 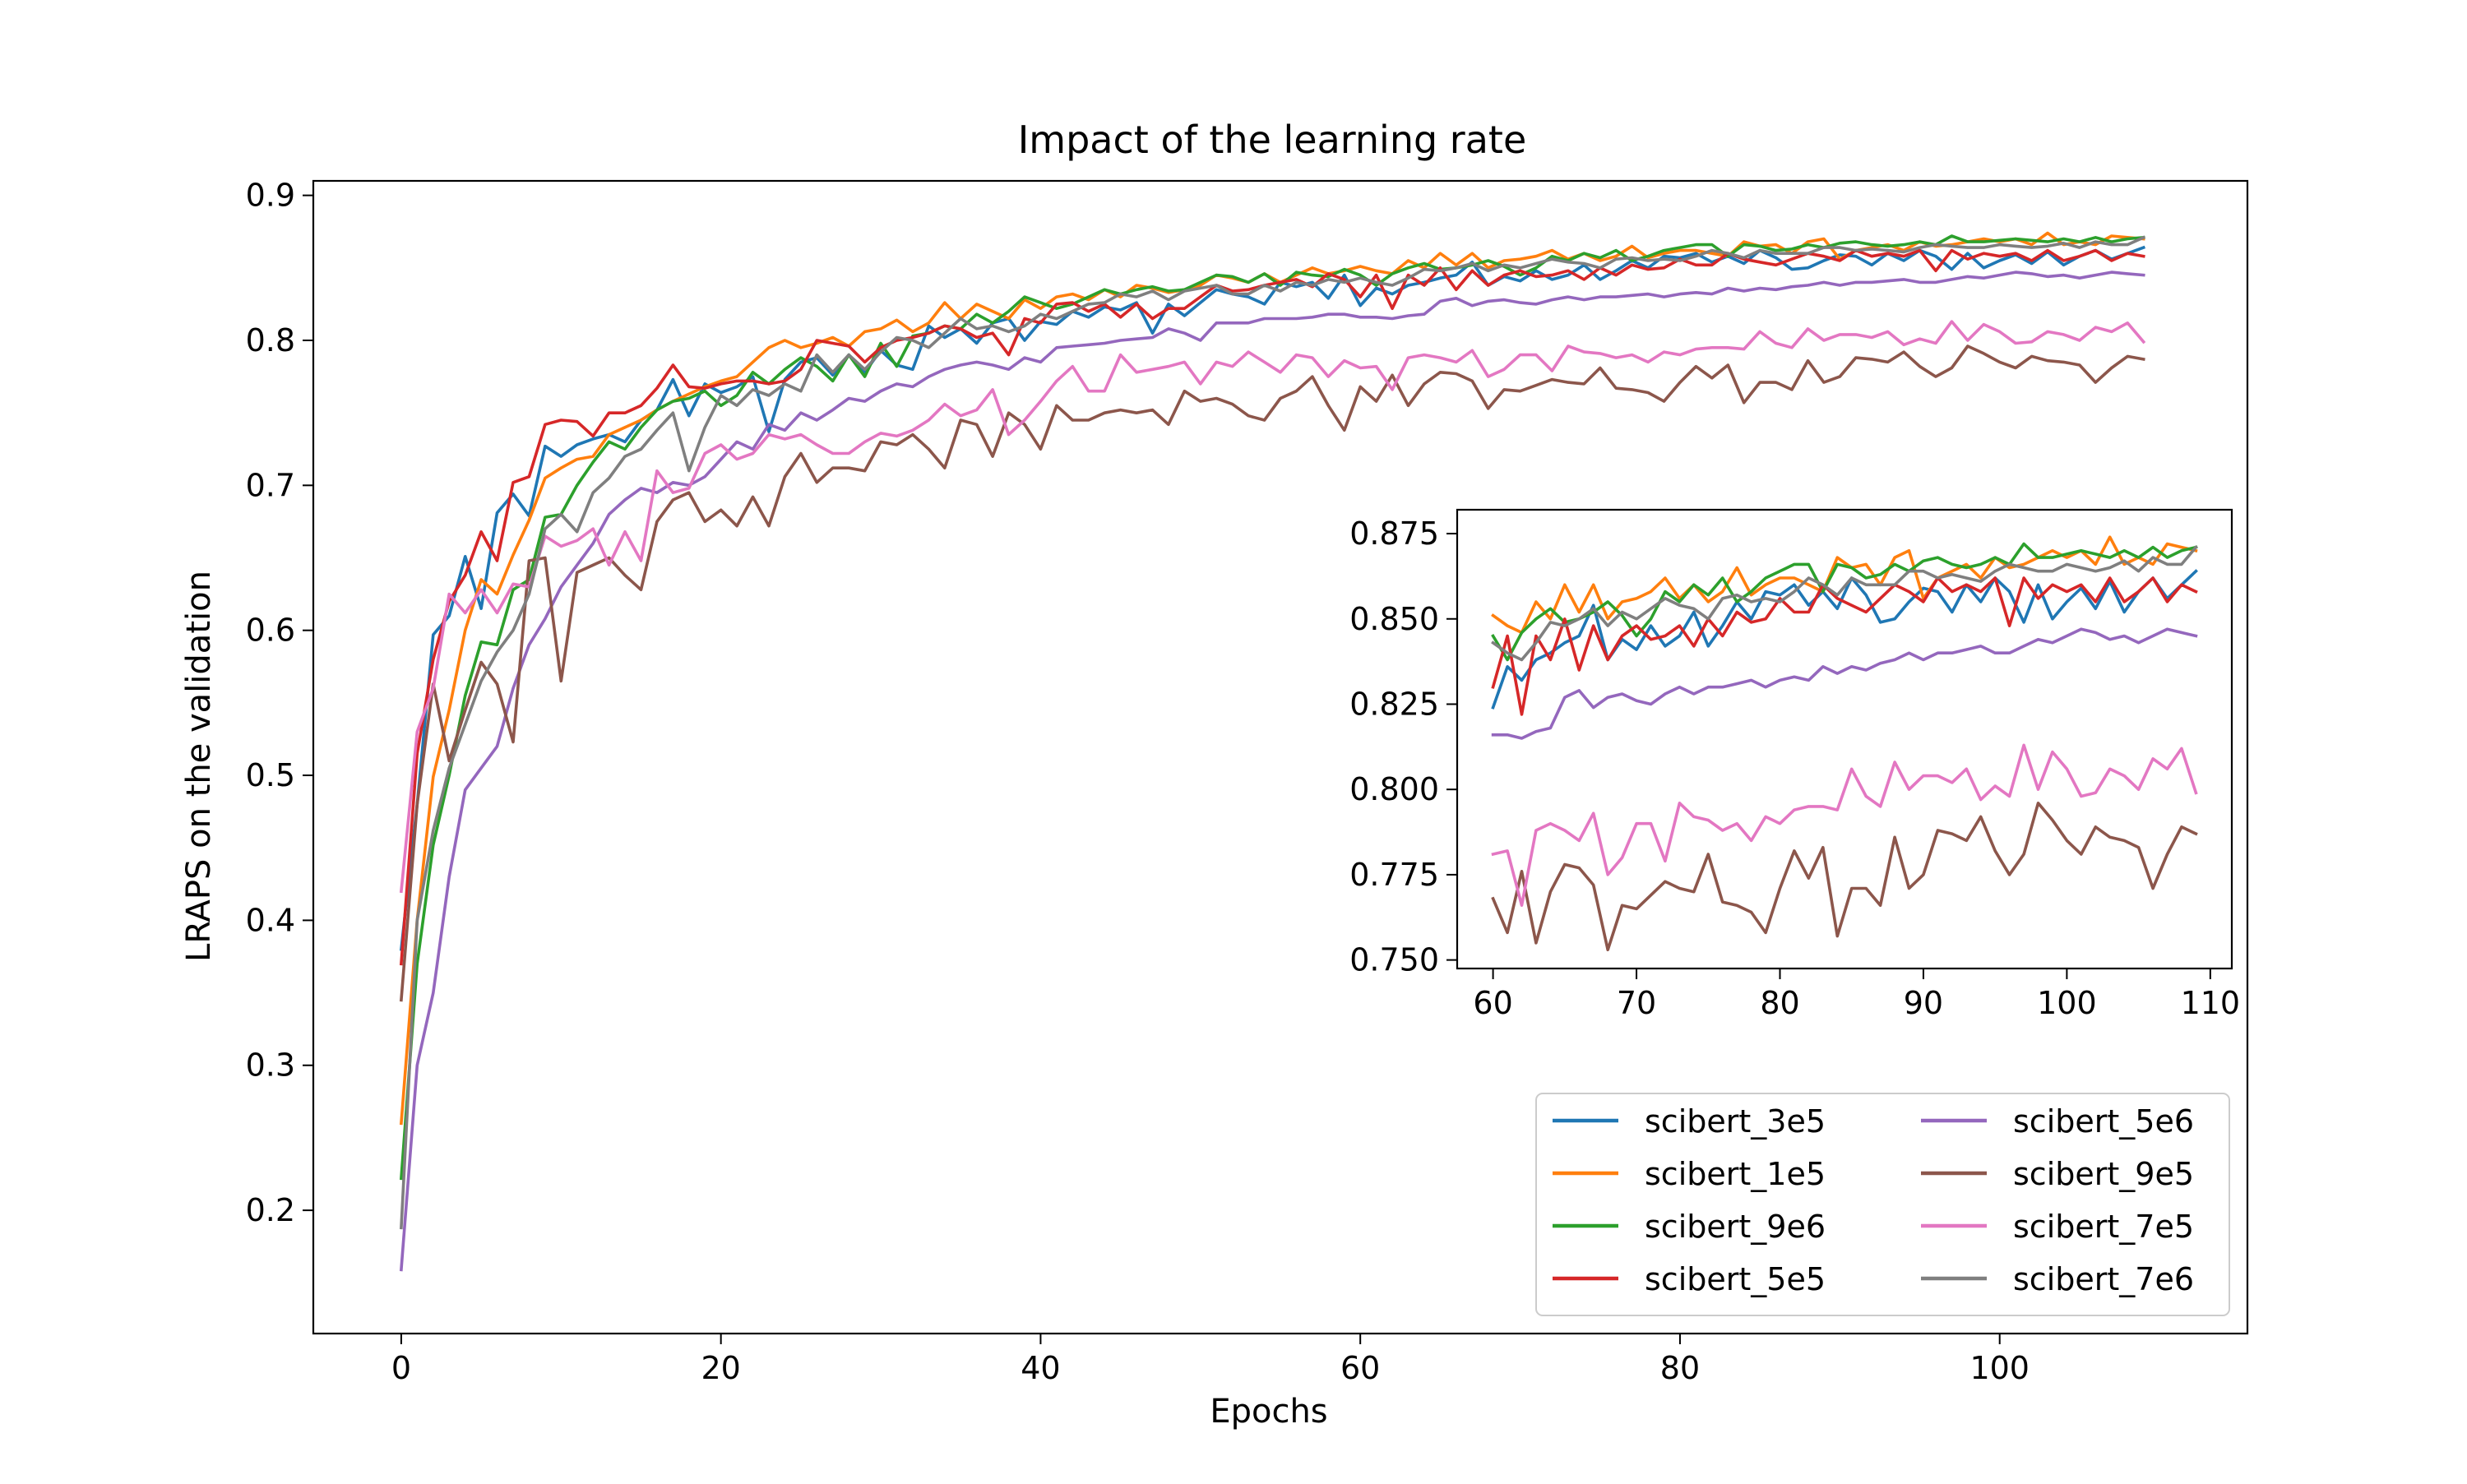 I want to click on main-y-tick-label: 0.4, so click(x=270, y=920).